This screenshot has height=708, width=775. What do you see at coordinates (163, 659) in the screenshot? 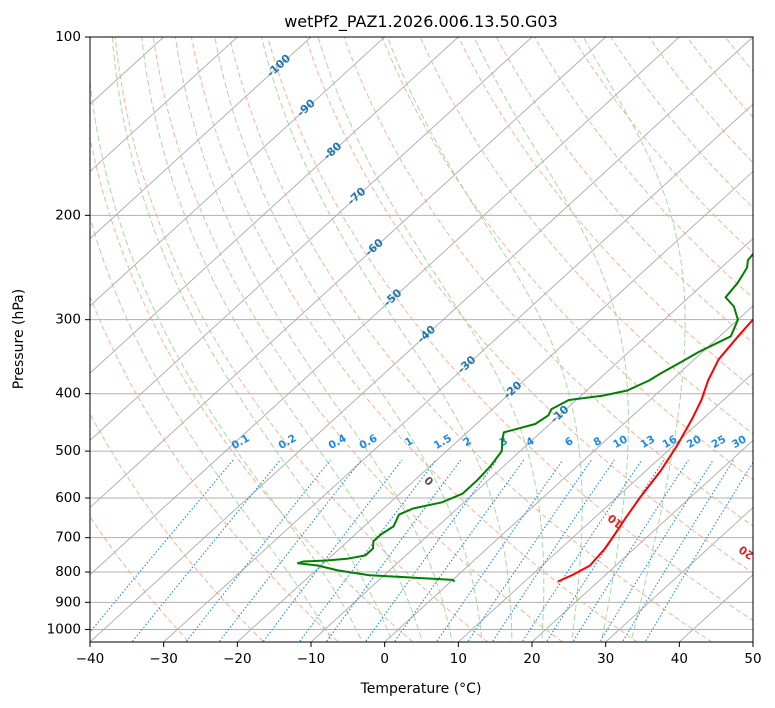
I see `x-tick-label: −30` at bounding box center [163, 659].